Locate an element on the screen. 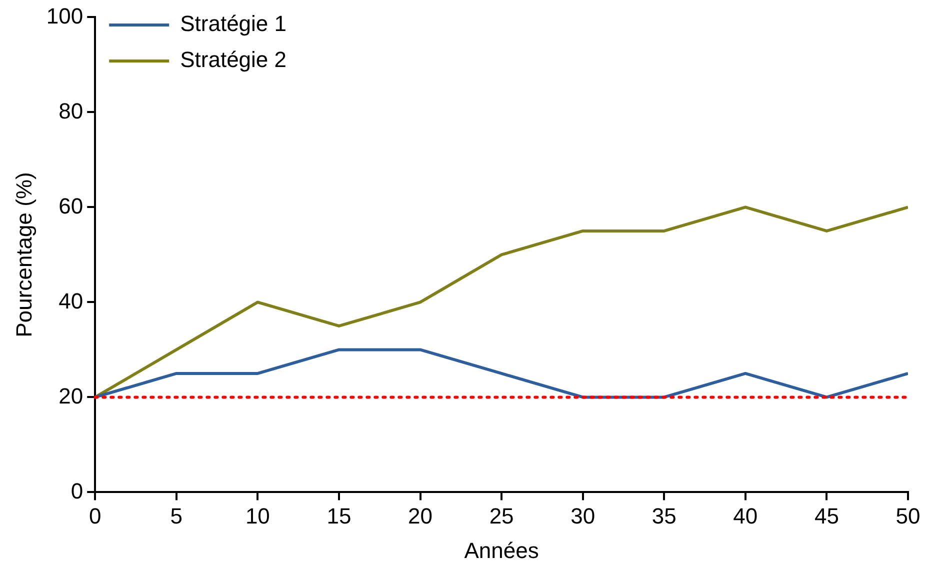 This screenshot has width=926, height=575. legend-label: Stratégie 2 is located at coordinates (233, 59).